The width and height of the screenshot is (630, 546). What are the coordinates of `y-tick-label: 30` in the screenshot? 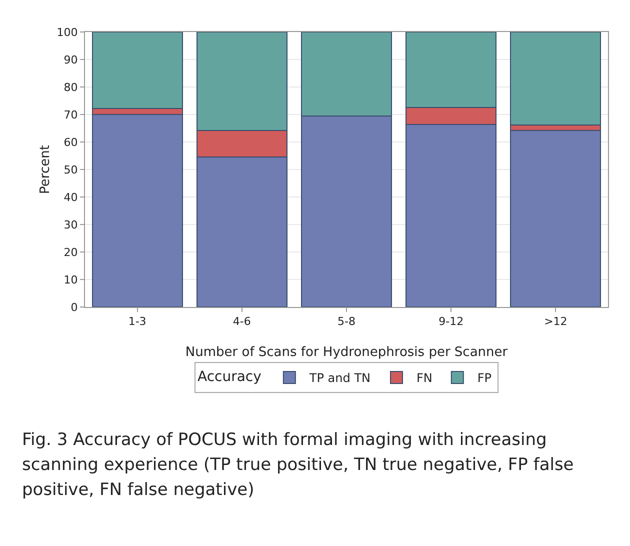 It's located at (71, 225).